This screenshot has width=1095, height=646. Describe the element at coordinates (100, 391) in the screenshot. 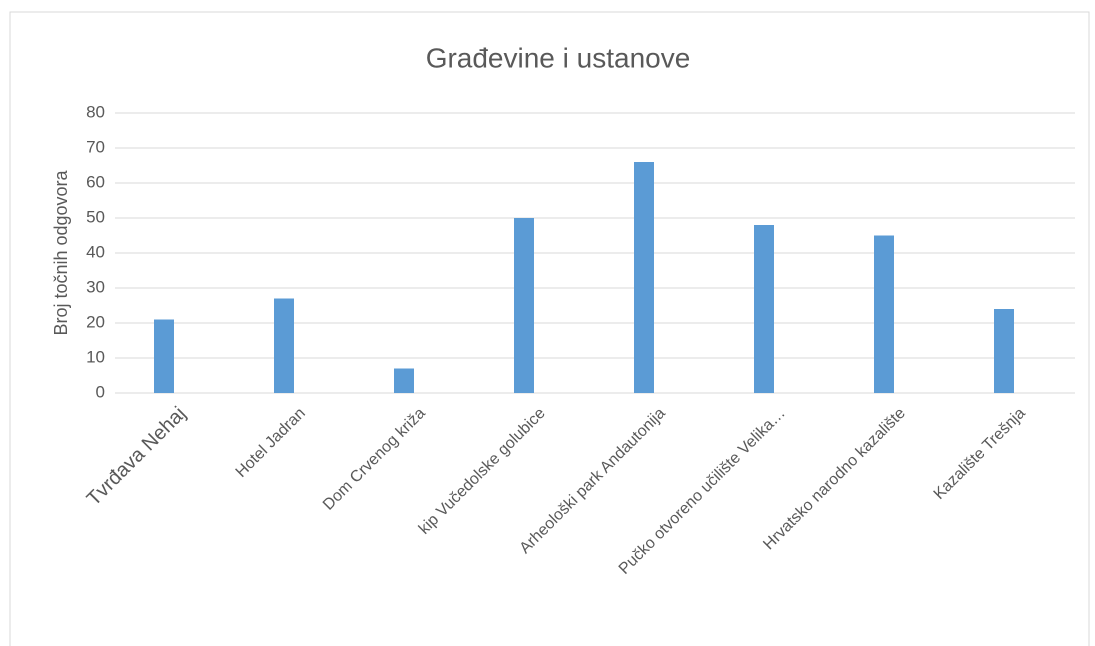

I see `y-tick-label: 0` at that location.